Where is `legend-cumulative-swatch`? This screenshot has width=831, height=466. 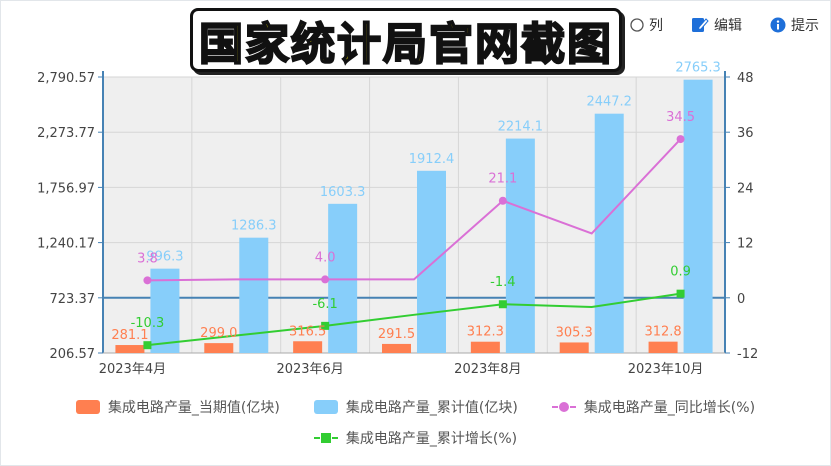 legend-cumulative-swatch is located at coordinates (325, 407).